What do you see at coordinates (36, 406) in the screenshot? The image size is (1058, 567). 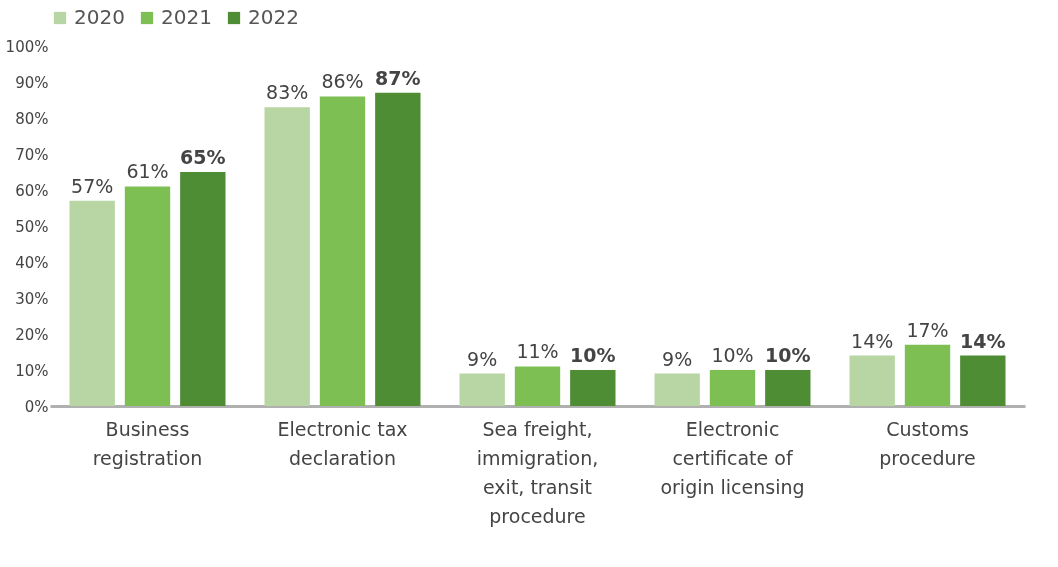 I see `y-tick-label: 0%` at bounding box center [36, 406].